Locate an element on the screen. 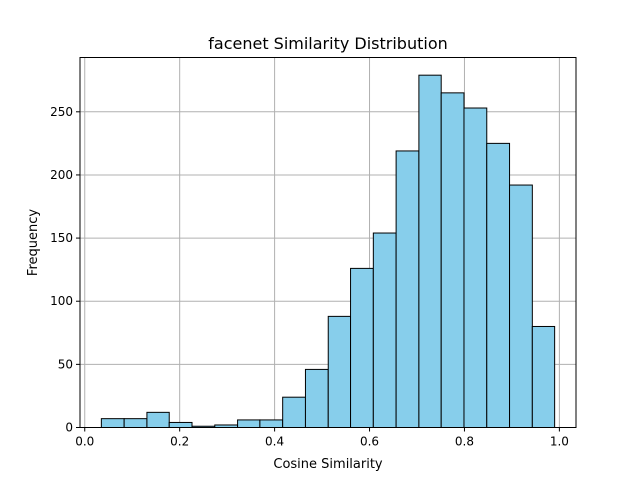 The width and height of the screenshot is (640, 480). y-tick-label: 100 is located at coordinates (61, 301).